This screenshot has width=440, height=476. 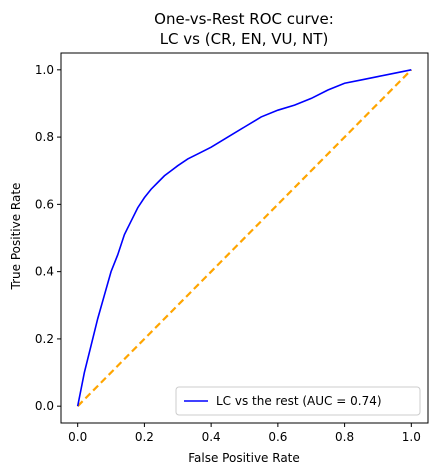 I want to click on x-tick-label: 0.6, so click(x=277, y=437).